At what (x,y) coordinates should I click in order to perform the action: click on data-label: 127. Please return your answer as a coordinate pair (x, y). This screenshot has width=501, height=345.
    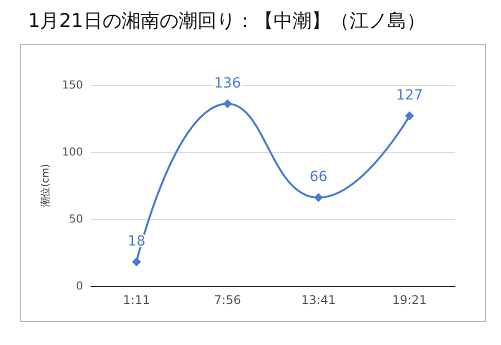
    Looking at the image, I should click on (409, 95).